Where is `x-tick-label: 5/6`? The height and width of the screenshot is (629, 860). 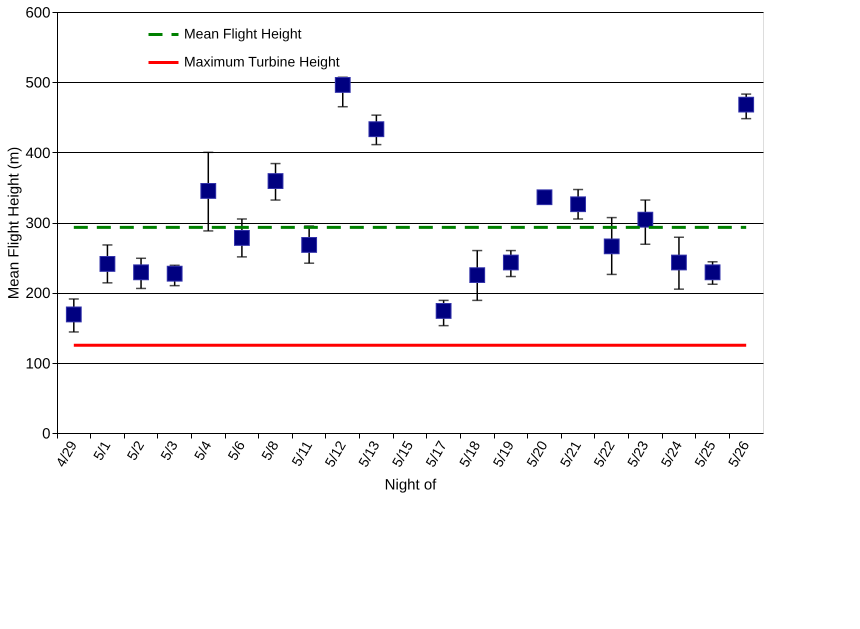
x-tick-label: 5/6 is located at coordinates (236, 450).